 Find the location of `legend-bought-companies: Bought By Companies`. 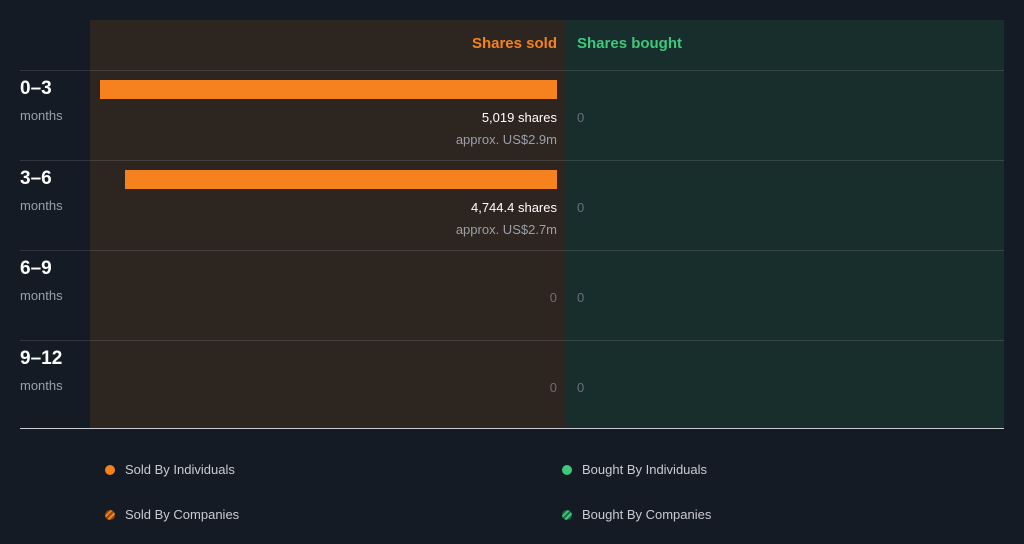

legend-bought-companies: Bought By Companies is located at coordinates (636, 514).